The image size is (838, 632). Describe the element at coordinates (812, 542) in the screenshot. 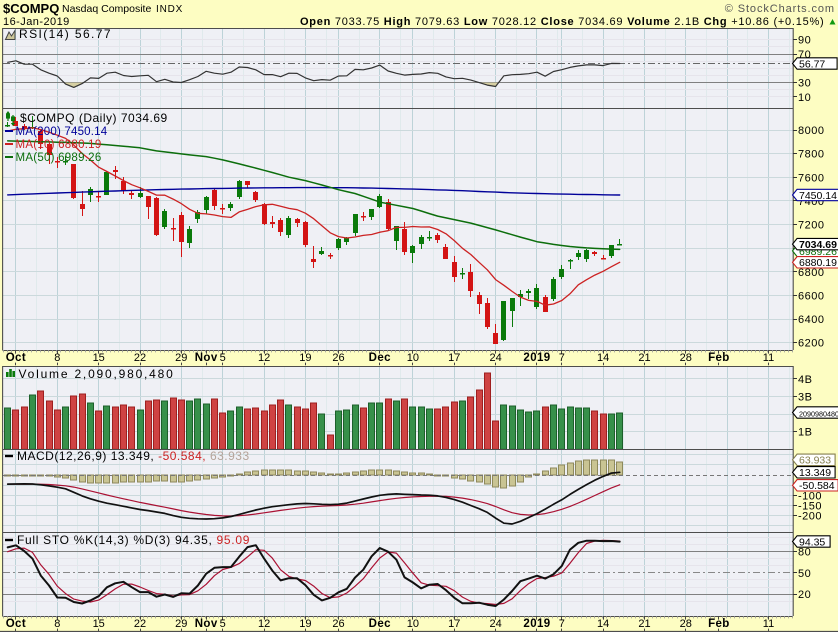

I see `svg-text: 94.35` at that location.